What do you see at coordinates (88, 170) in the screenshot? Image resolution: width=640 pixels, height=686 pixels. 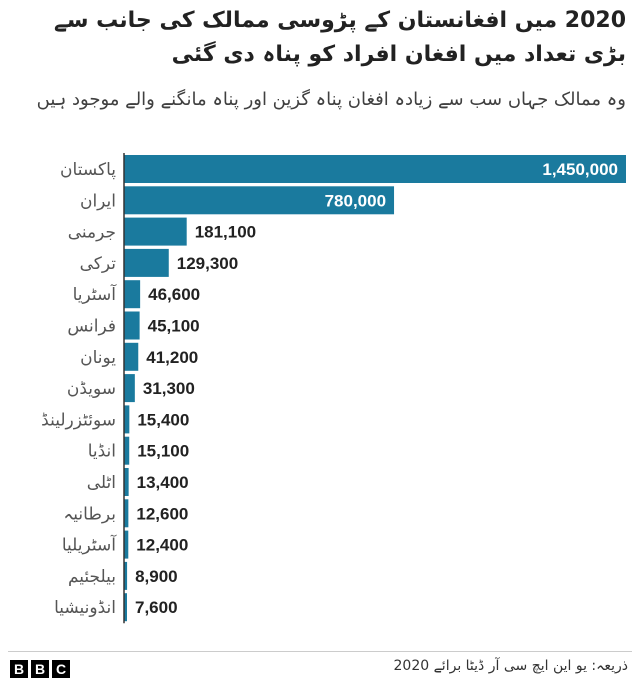 I see `category-label: پاکستان` at bounding box center [88, 170].